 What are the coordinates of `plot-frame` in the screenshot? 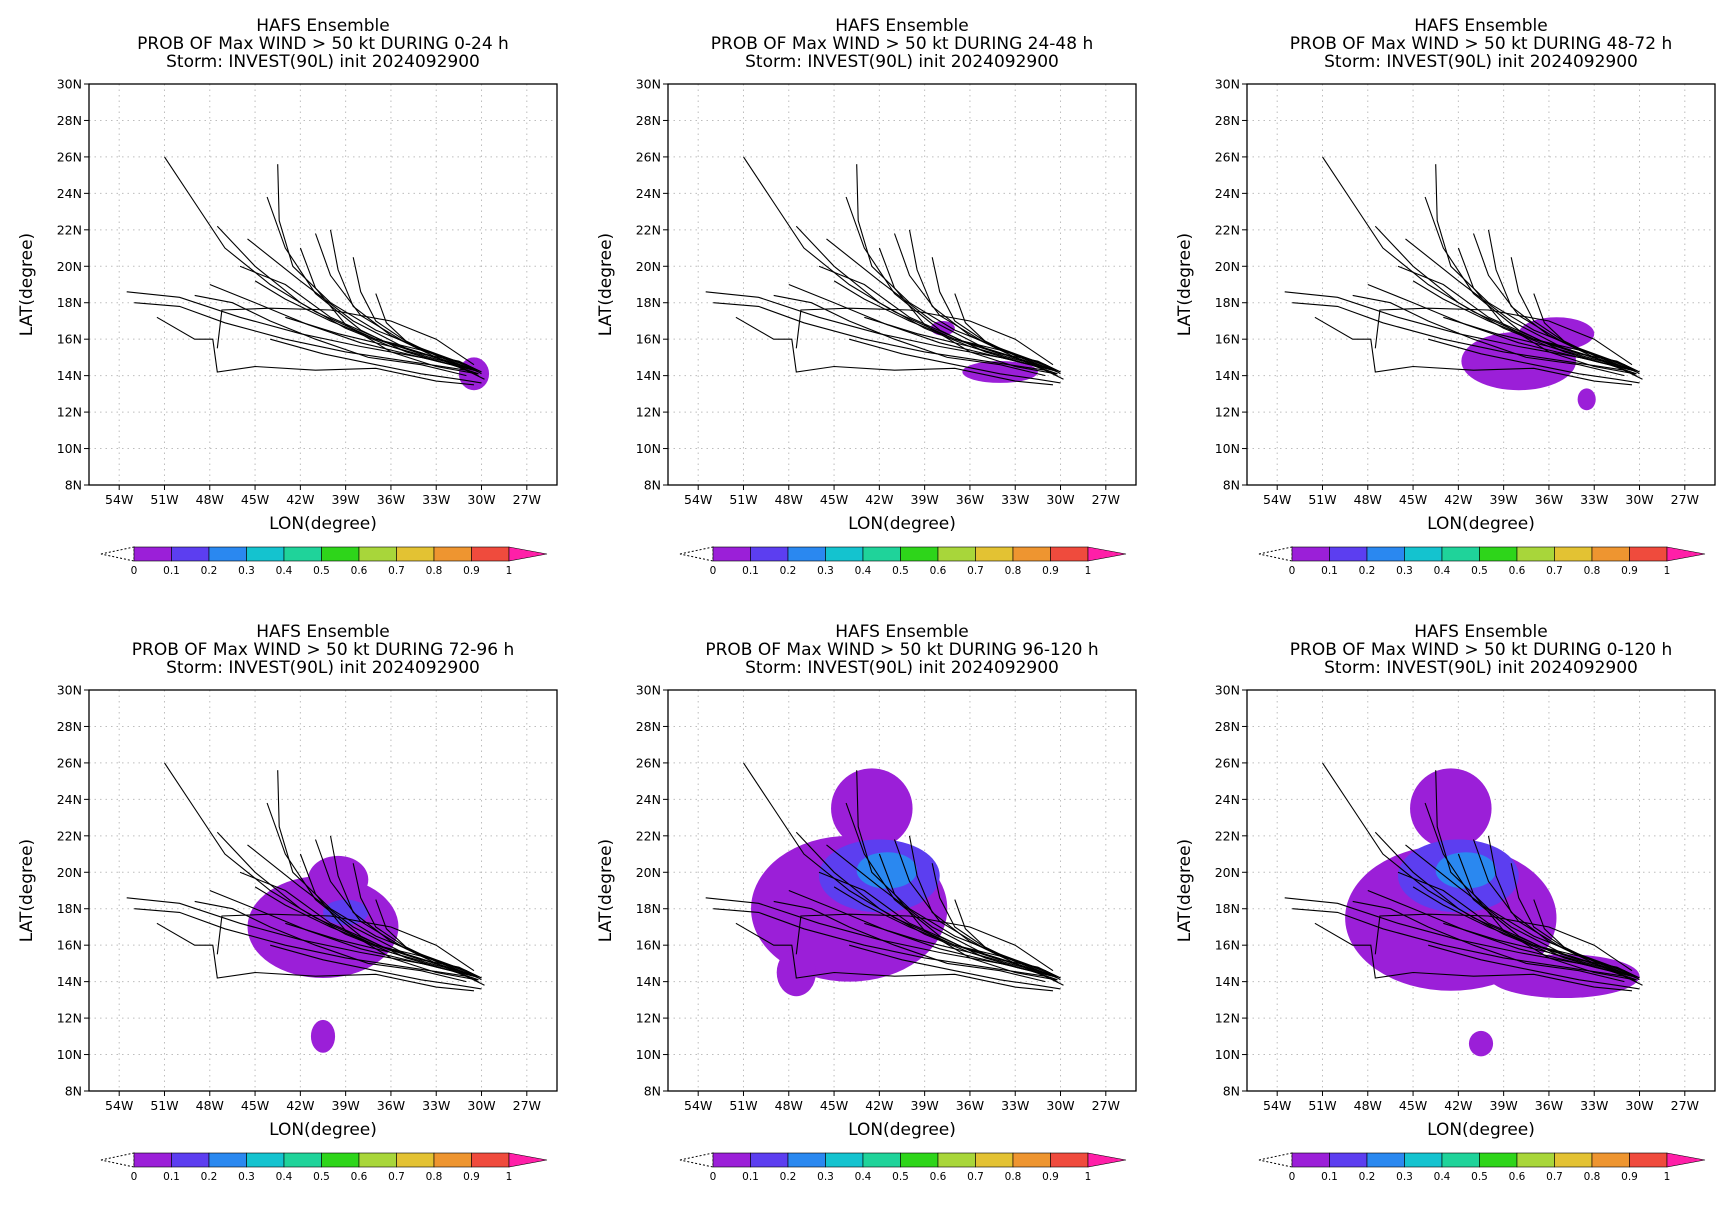 It's located at (1481, 890).